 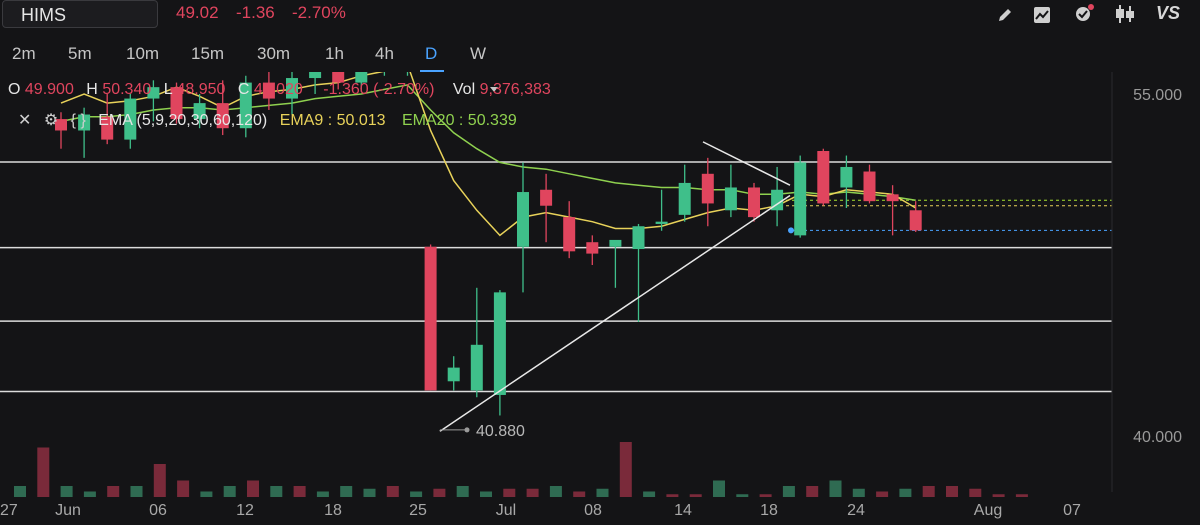 I want to click on compare-icon: VS, so click(x=1168, y=13).